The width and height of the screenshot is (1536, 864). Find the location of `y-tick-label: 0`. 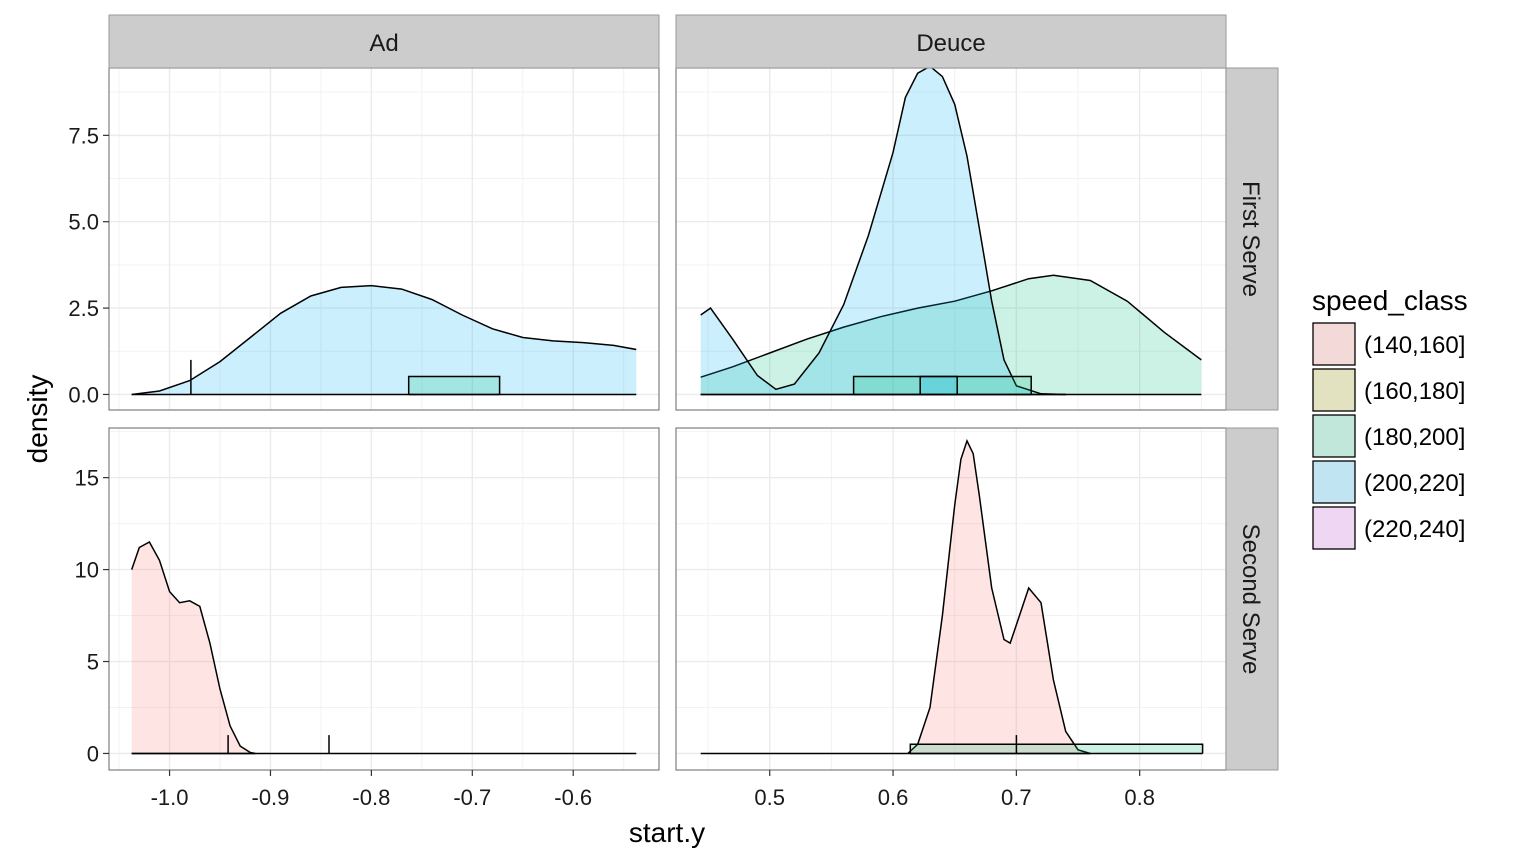

y-tick-label: 0 is located at coordinates (93, 753).